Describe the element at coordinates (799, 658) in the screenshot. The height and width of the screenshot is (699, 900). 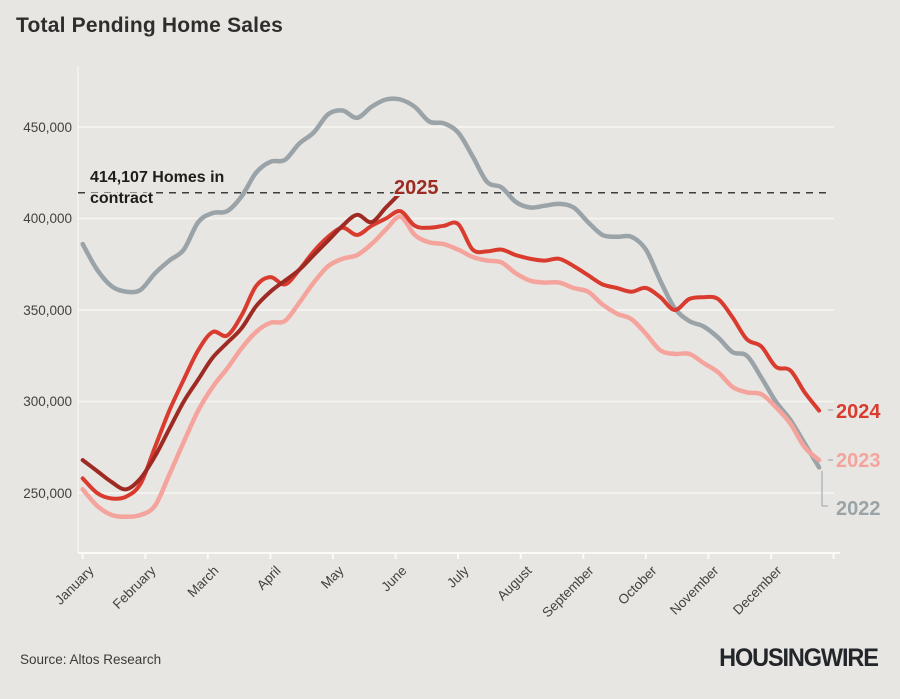
I see `housingwire-logo: HOUSINGWIRE` at that location.